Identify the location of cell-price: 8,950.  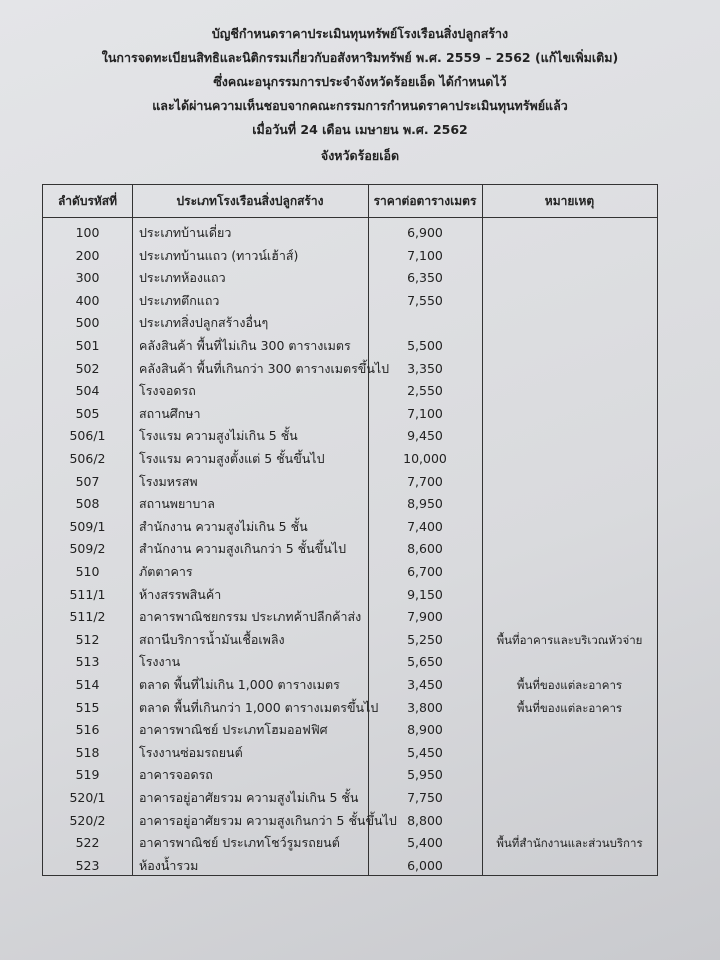
(425, 504).